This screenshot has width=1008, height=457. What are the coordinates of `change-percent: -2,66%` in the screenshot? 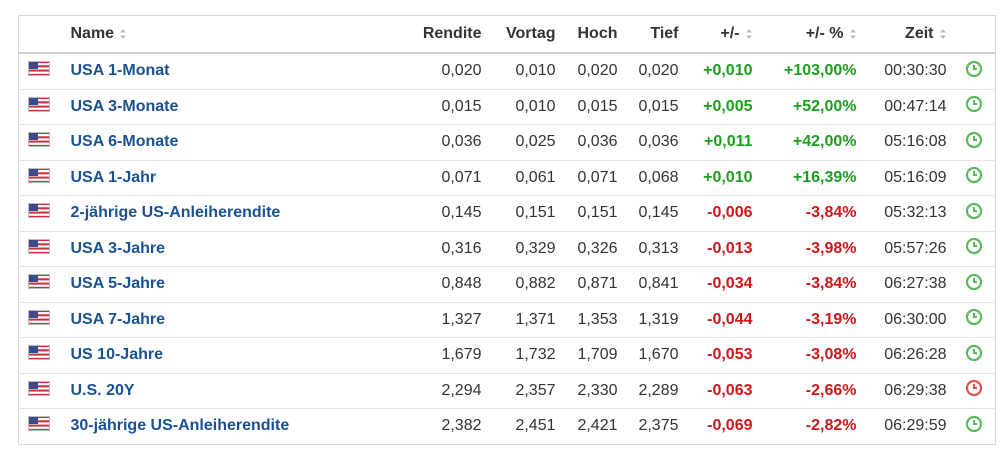 It's located at (810, 390).